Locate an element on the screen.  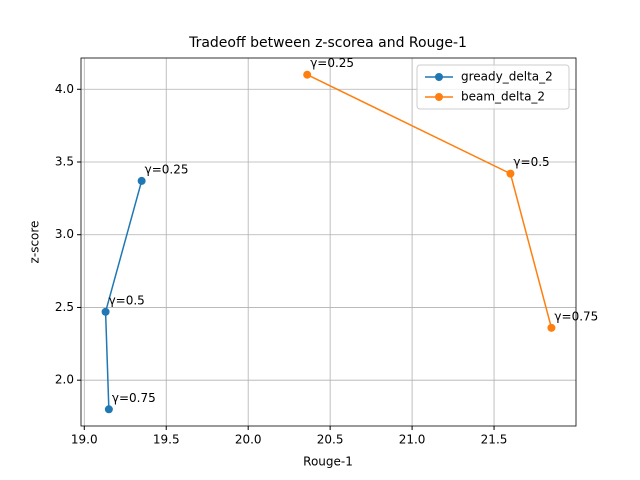
x-tick-label: 19.5 is located at coordinates (166, 440).